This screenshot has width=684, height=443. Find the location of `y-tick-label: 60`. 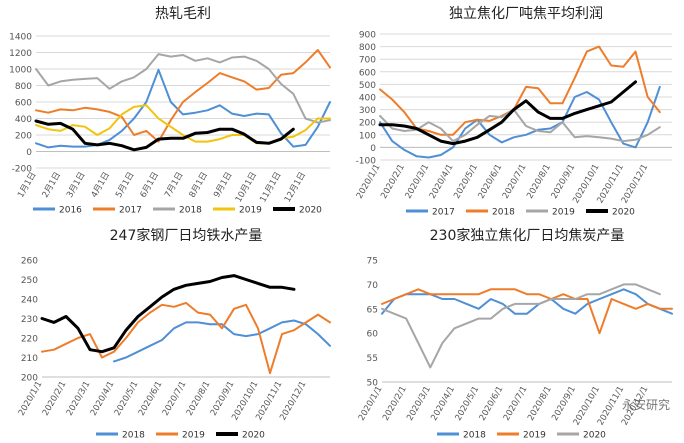

y-tick-label: 60 is located at coordinates (373, 335).